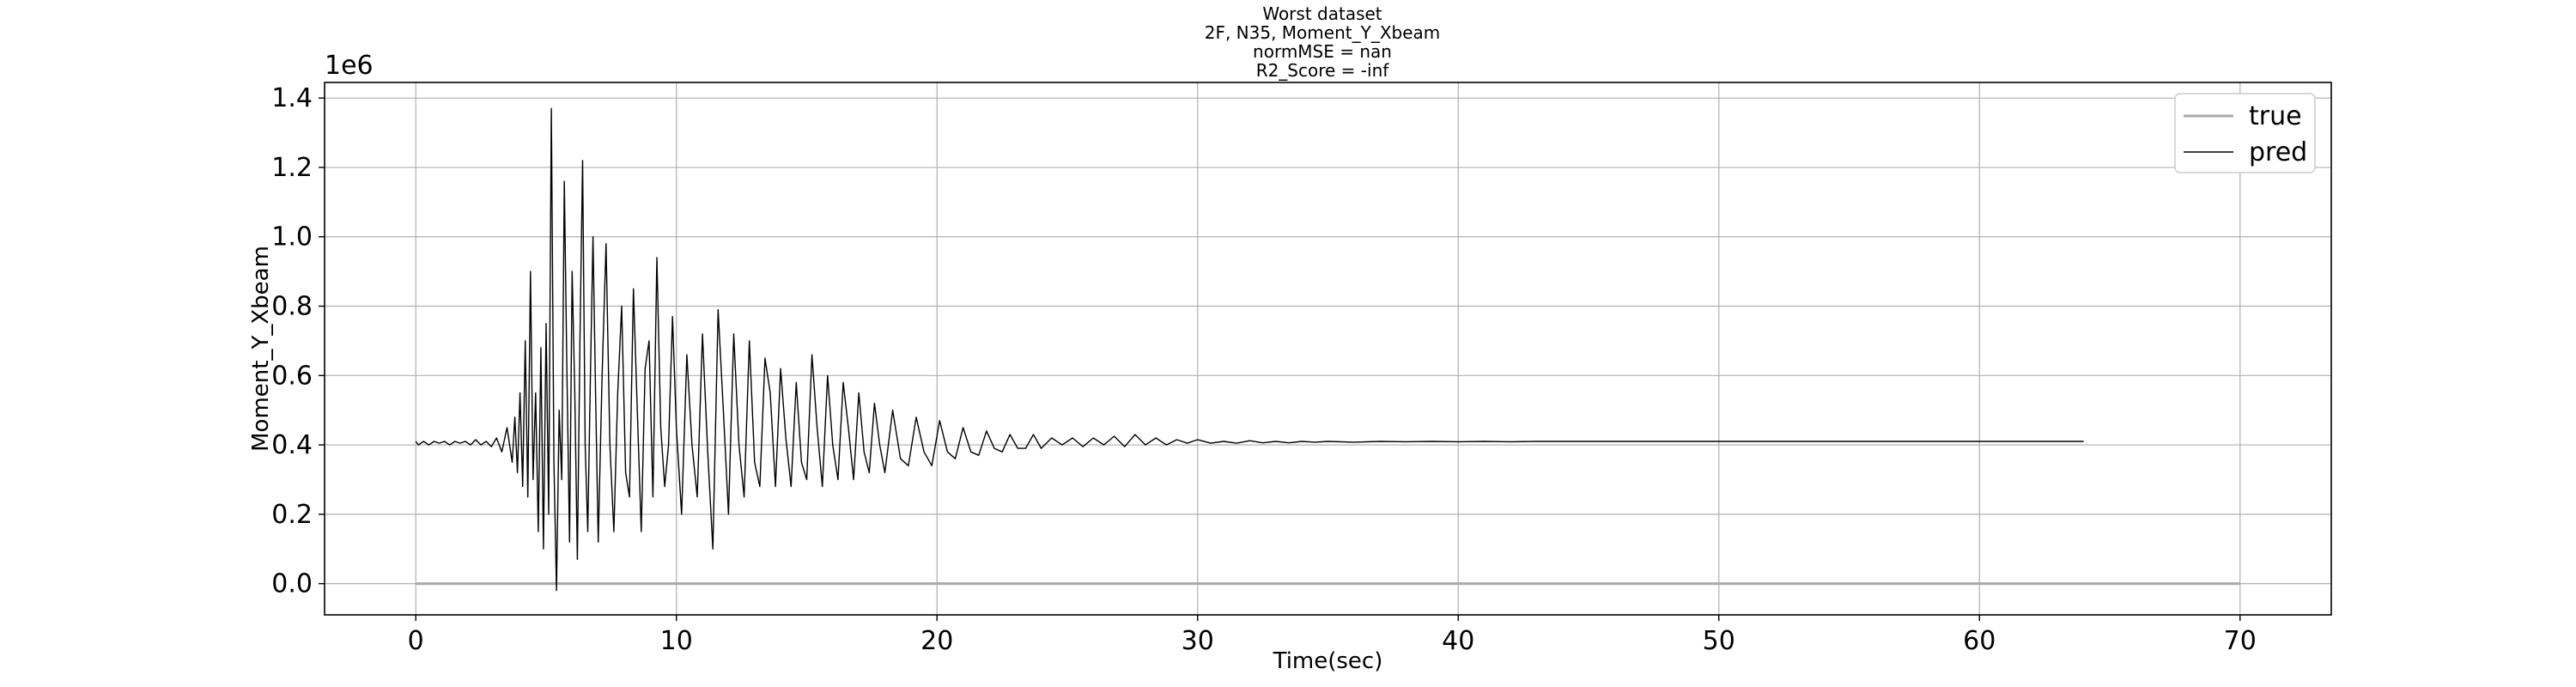  I want to click on y-tick-label: 1.4, so click(292, 98).